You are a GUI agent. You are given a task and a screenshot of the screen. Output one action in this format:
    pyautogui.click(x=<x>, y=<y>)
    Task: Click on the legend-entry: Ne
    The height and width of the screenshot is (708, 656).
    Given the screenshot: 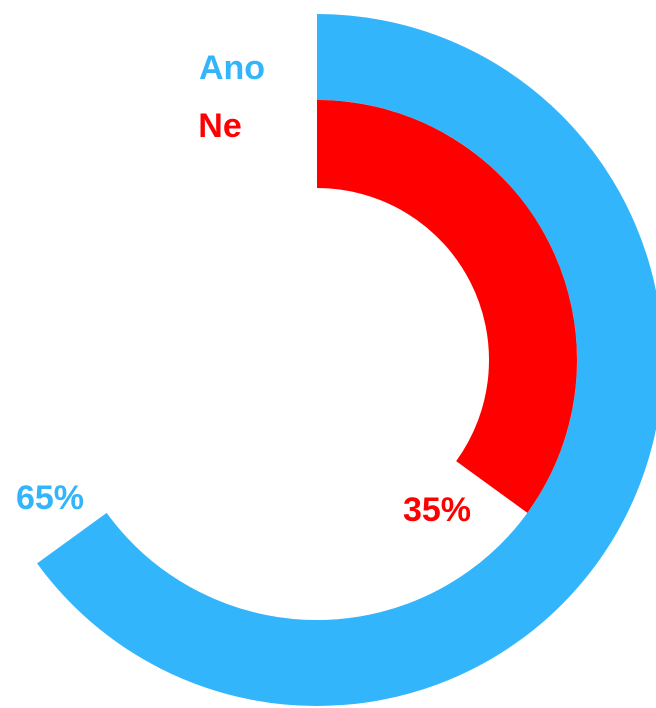 What is the action you would take?
    pyautogui.click(x=219, y=126)
    